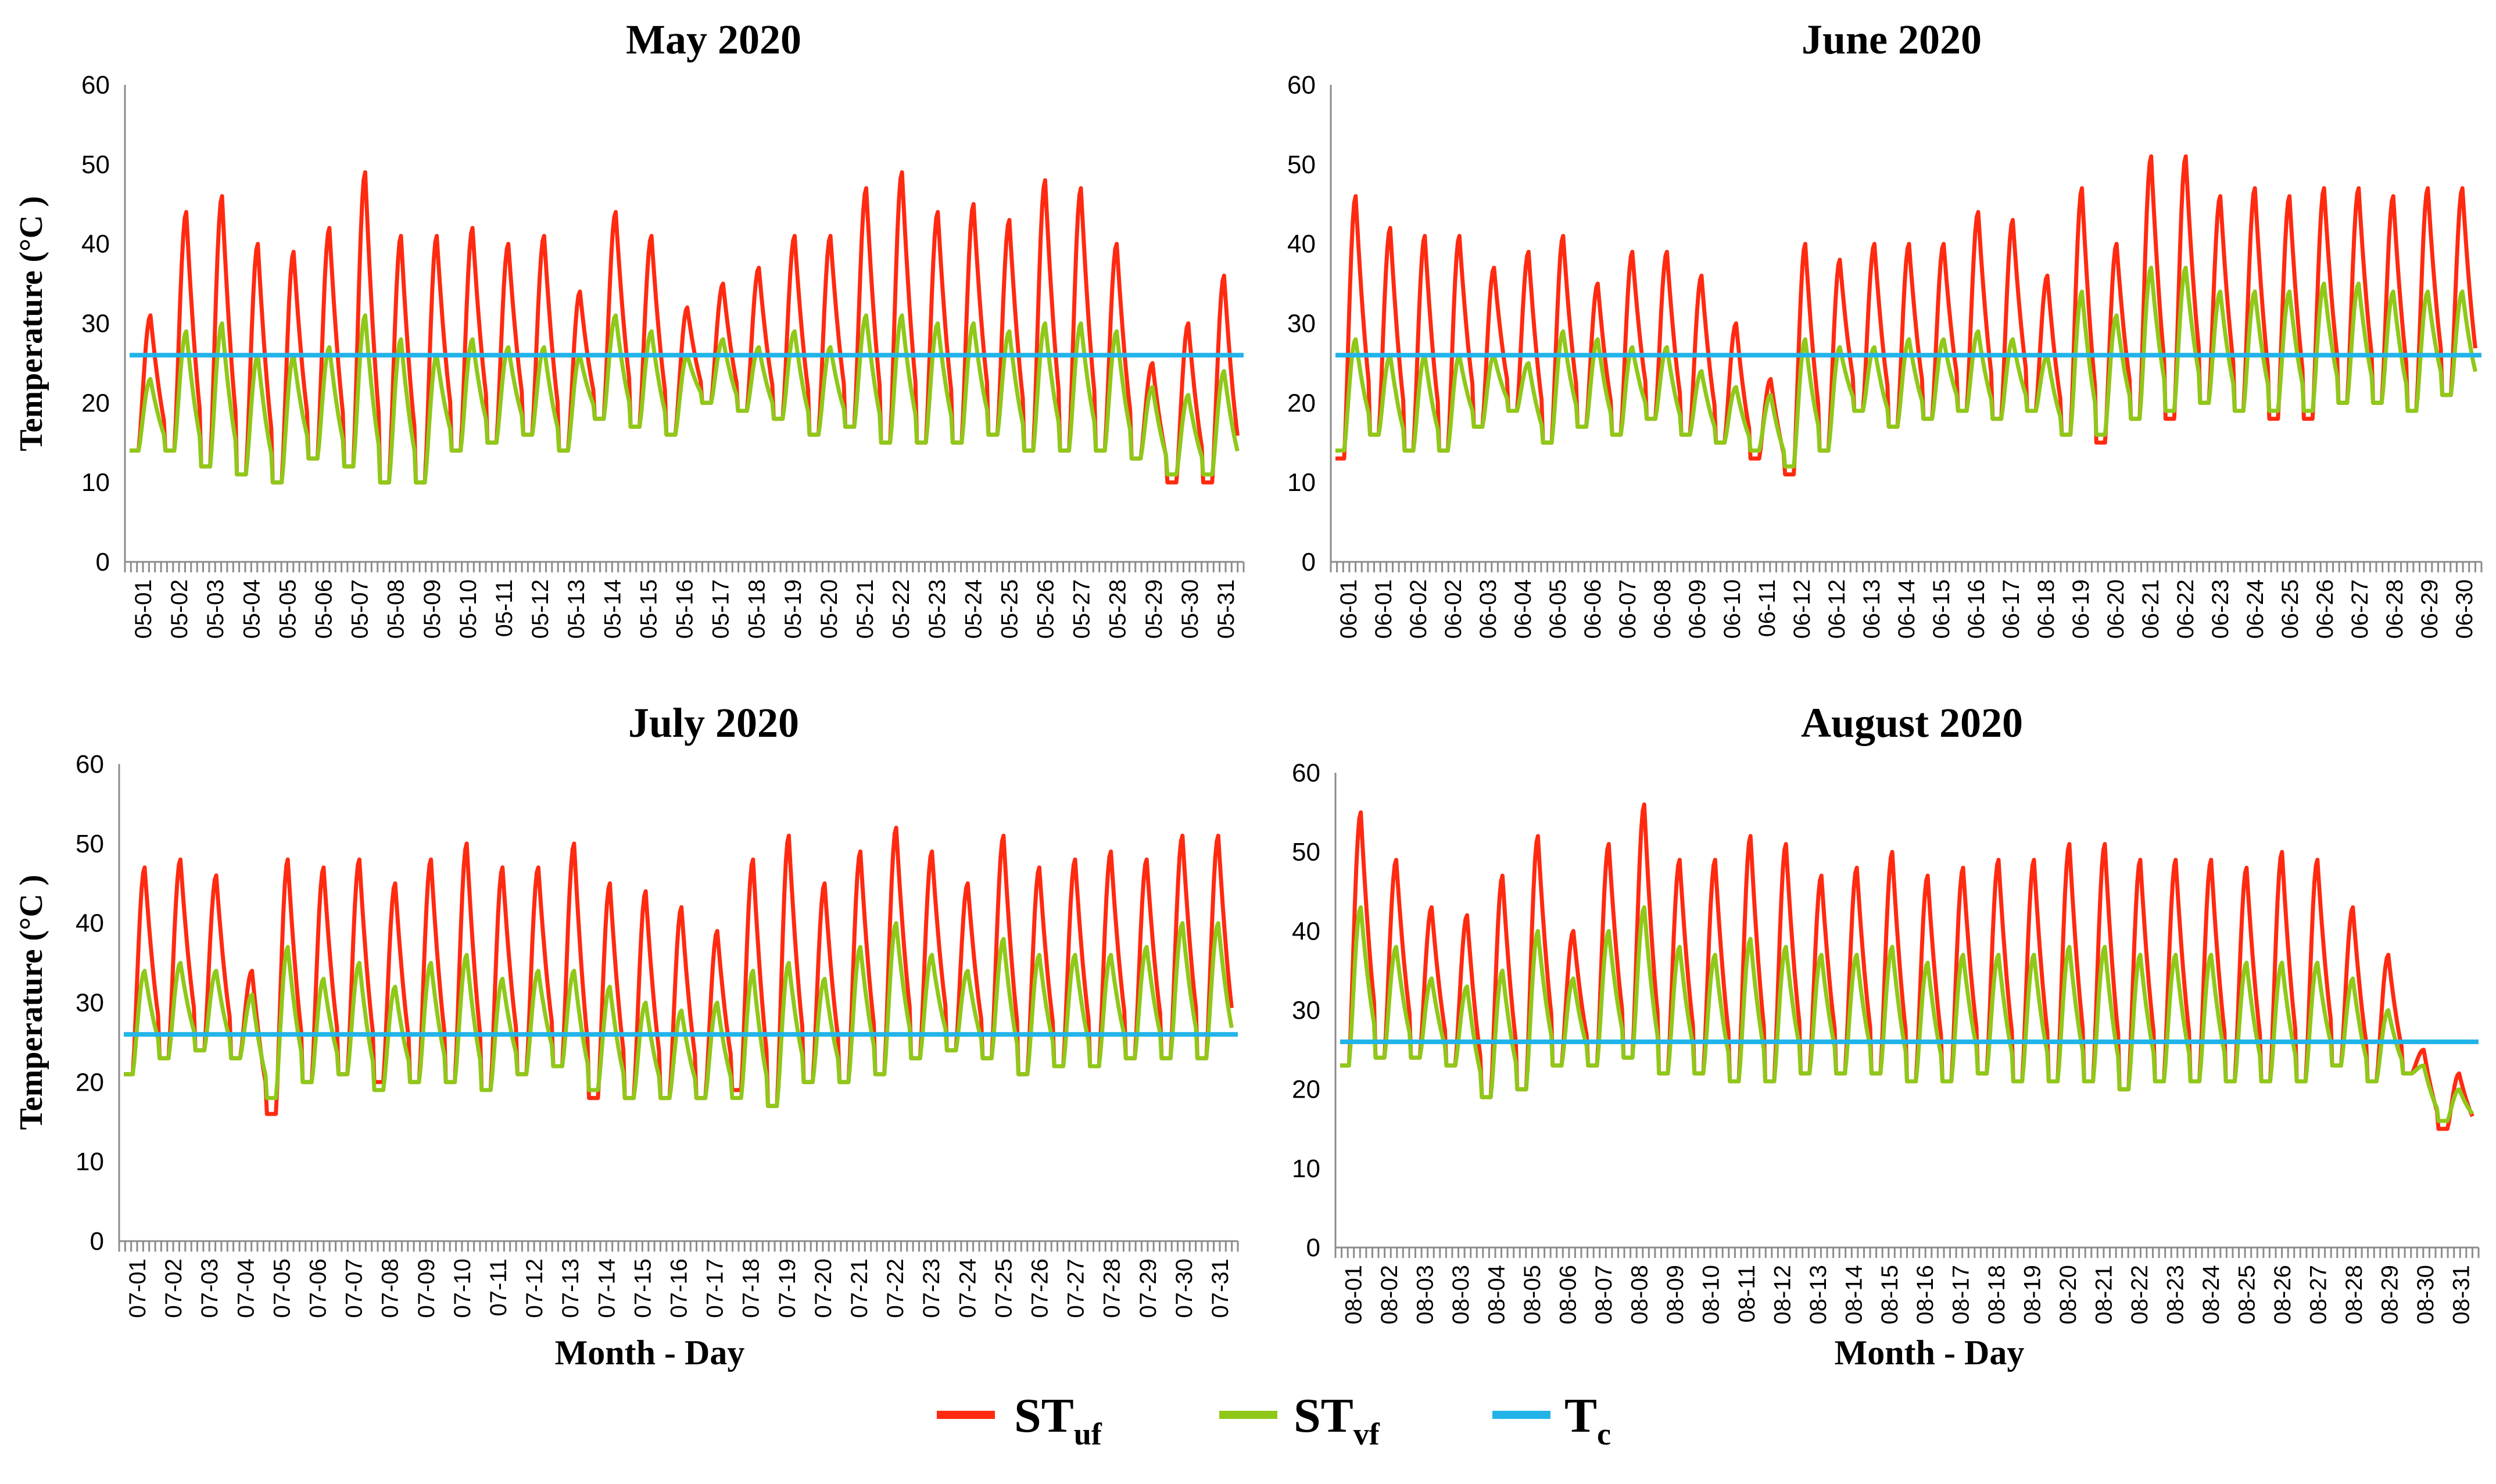 Image resolution: width=2496 pixels, height=1484 pixels. Describe the element at coordinates (287, 609) in the screenshot. I see `x-tick-label: 05-05` at that location.